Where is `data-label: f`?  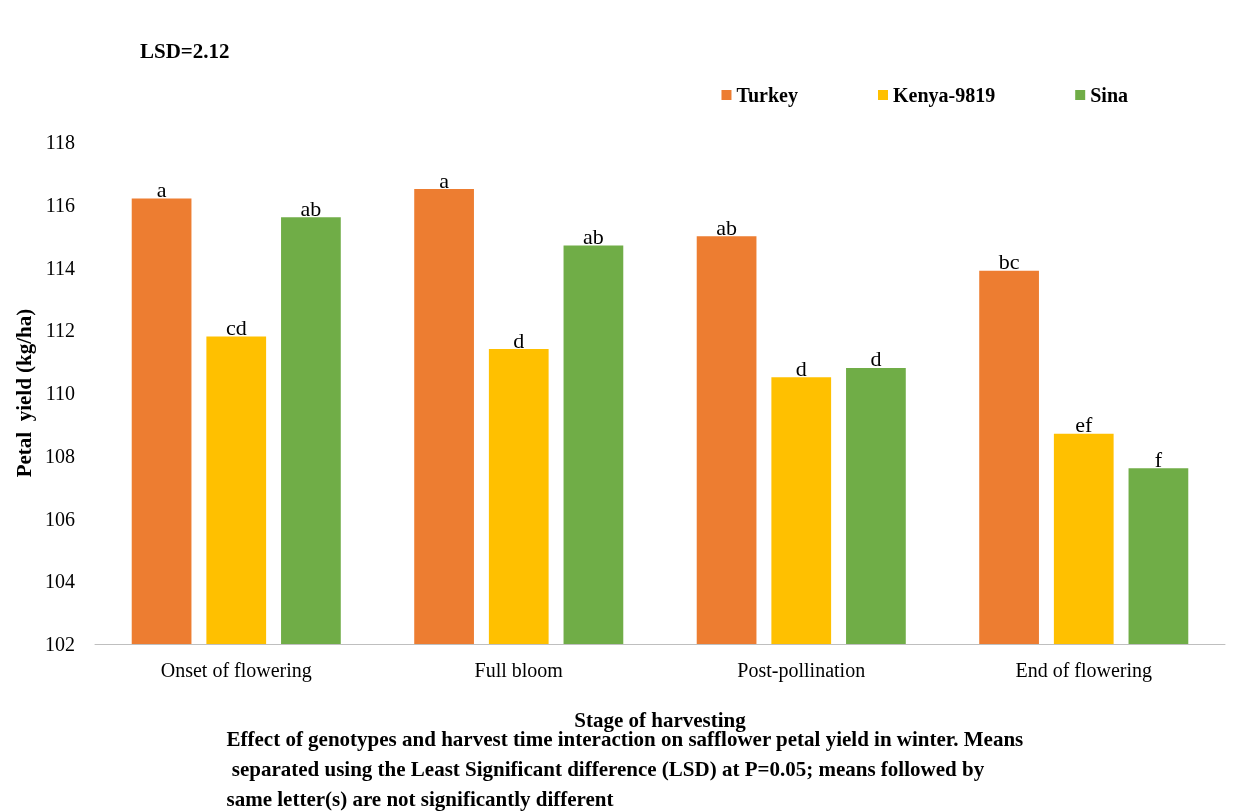 data-label: f is located at coordinates (1158, 459).